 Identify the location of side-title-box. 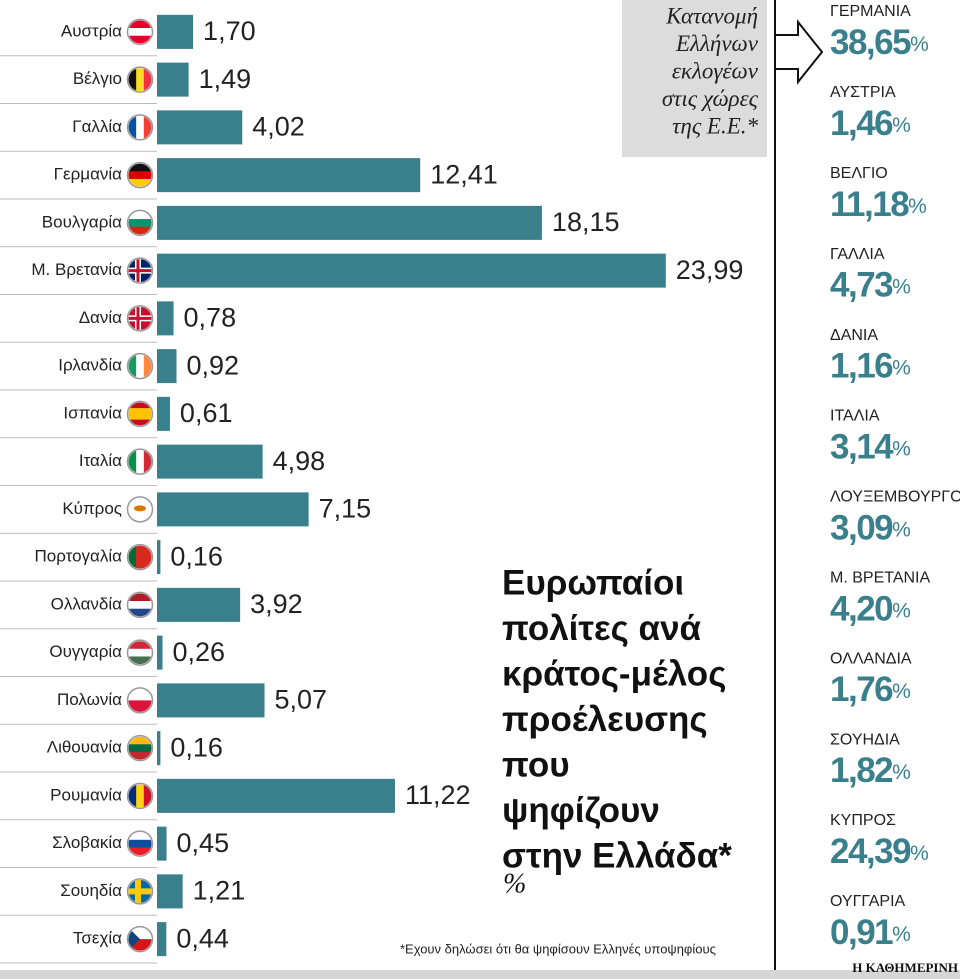
(694, 78).